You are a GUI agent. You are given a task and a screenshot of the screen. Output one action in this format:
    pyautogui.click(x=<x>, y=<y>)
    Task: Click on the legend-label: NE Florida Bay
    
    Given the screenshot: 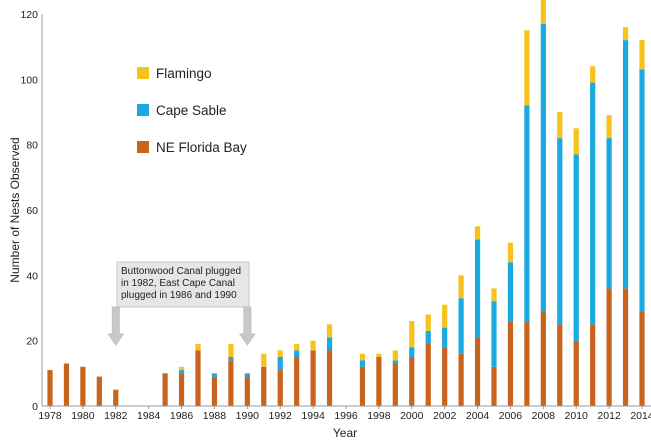 What is the action you would take?
    pyautogui.click(x=201, y=147)
    